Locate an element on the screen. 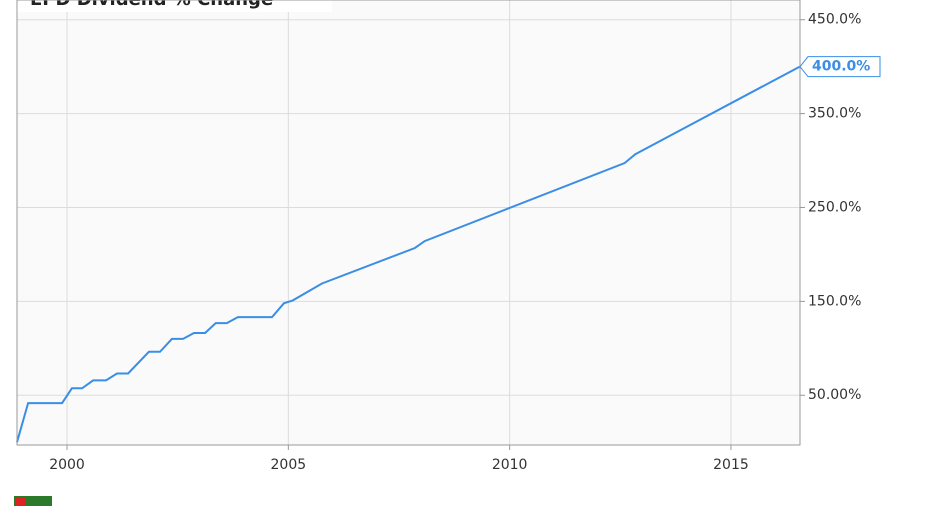 Image resolution: width=931 pixels, height=506 pixels. title-box is located at coordinates (174, 6).